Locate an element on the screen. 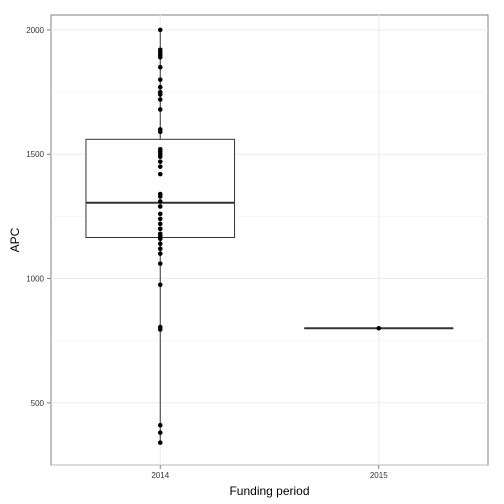  x-axis-title: Funding period is located at coordinates (269, 491).